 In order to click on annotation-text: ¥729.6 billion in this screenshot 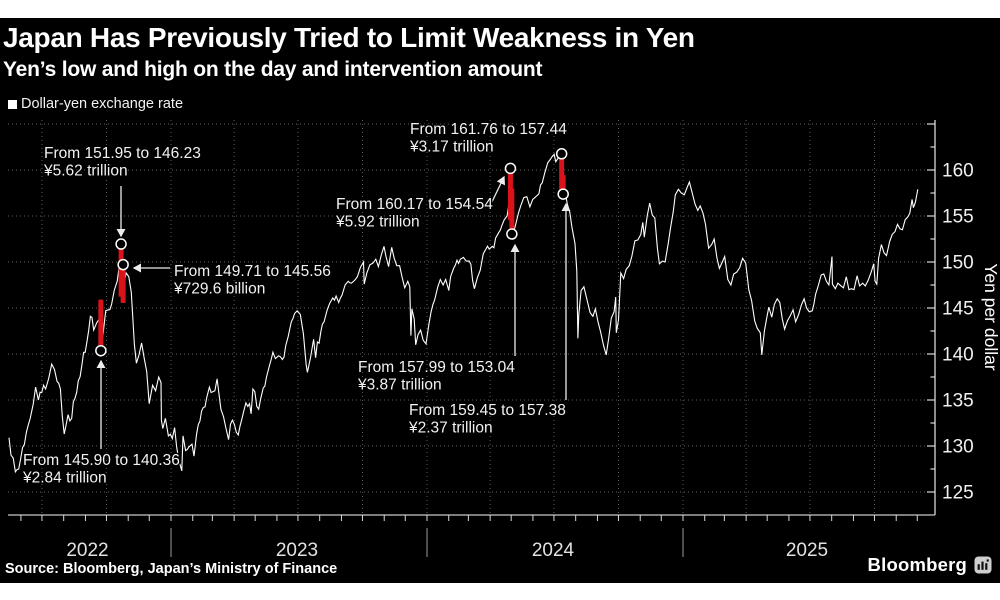, I will do `click(219, 289)`.